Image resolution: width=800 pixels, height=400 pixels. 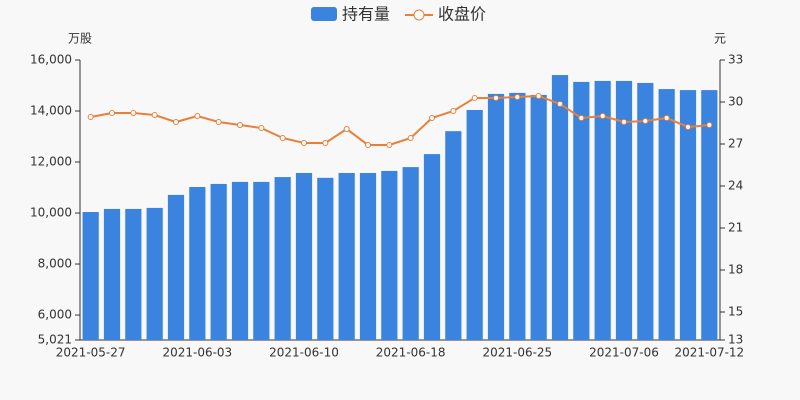 I want to click on y2-tick-label: 13, so click(x=735, y=340).